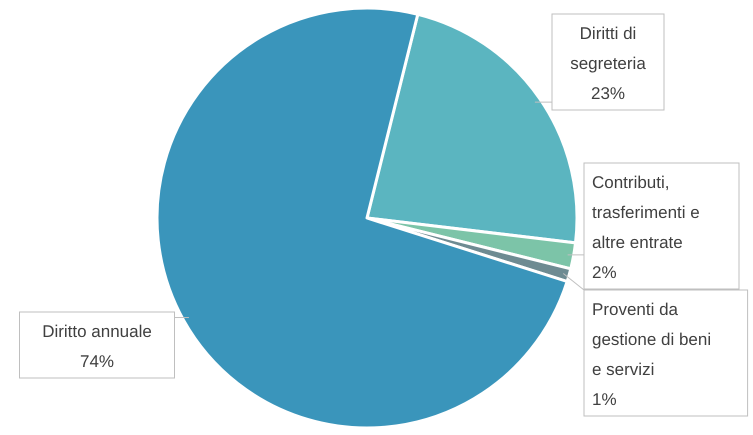 The height and width of the screenshot is (435, 753). What do you see at coordinates (608, 48) in the screenshot?
I see `slice-label: Diritti di segreteria` at bounding box center [608, 48].